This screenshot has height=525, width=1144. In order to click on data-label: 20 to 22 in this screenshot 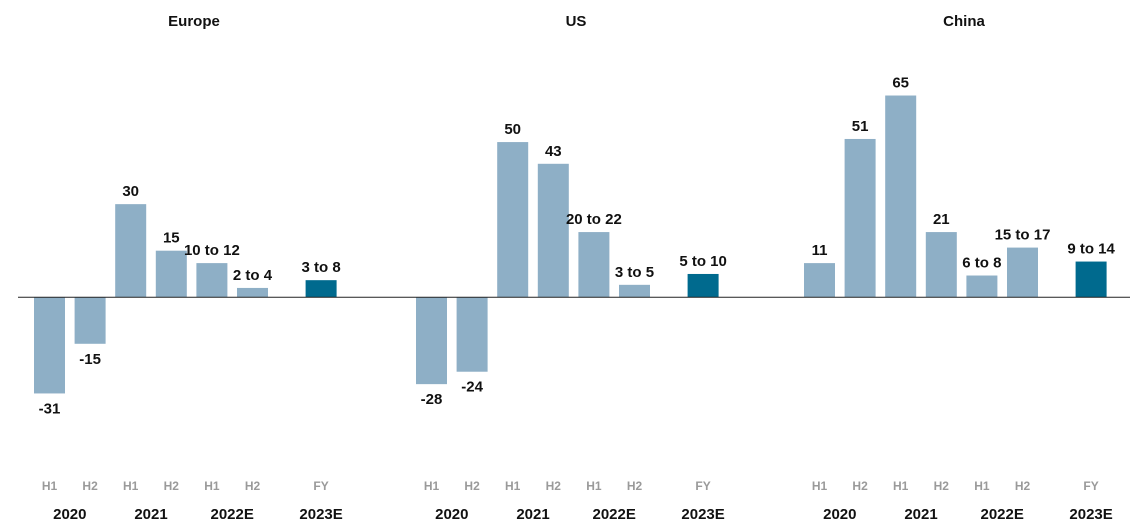, I will do `click(594, 219)`.